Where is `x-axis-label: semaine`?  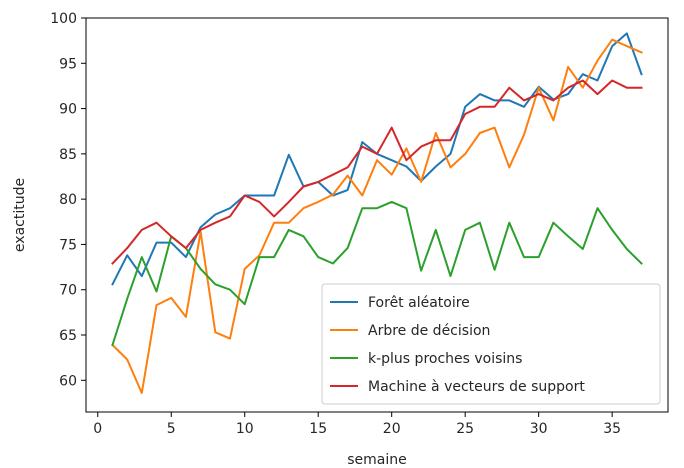 x-axis-label: semaine is located at coordinates (377, 460).